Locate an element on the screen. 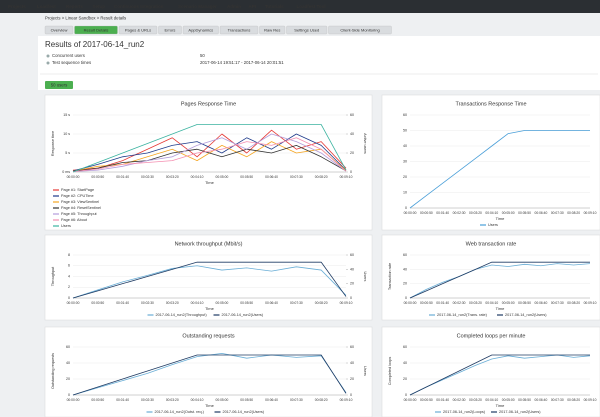  tab-label: Pages & URLs is located at coordinates (138, 29).